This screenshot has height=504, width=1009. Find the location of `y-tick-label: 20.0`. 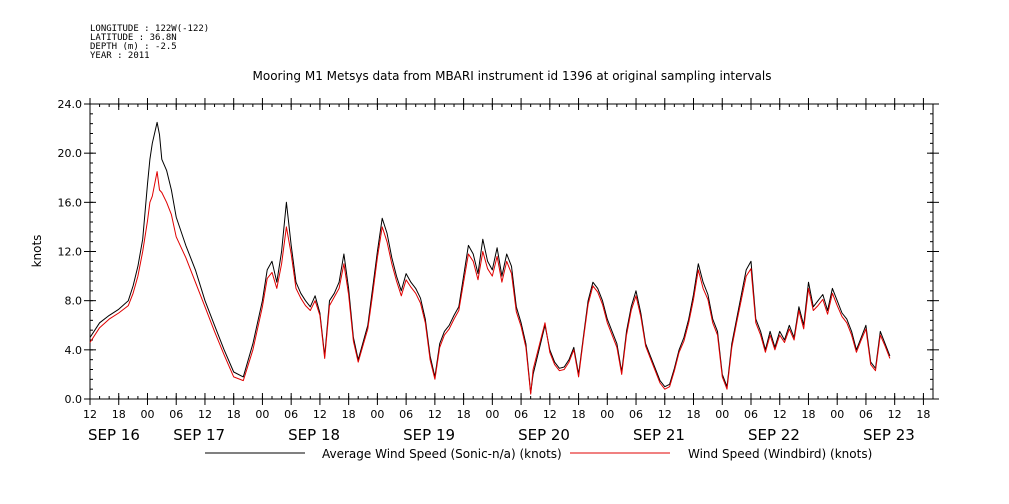

y-tick-label: 20.0 is located at coordinates (70, 153).